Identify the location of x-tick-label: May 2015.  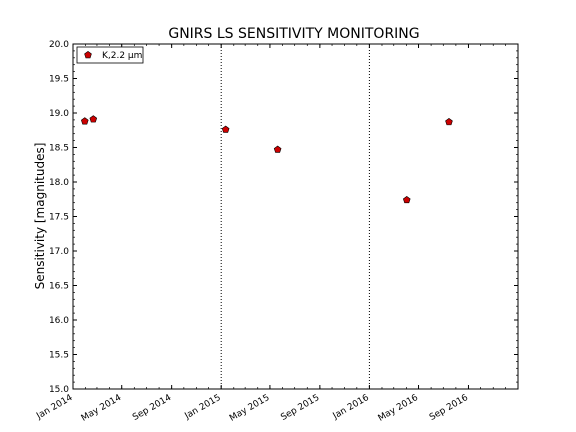
(249, 408).